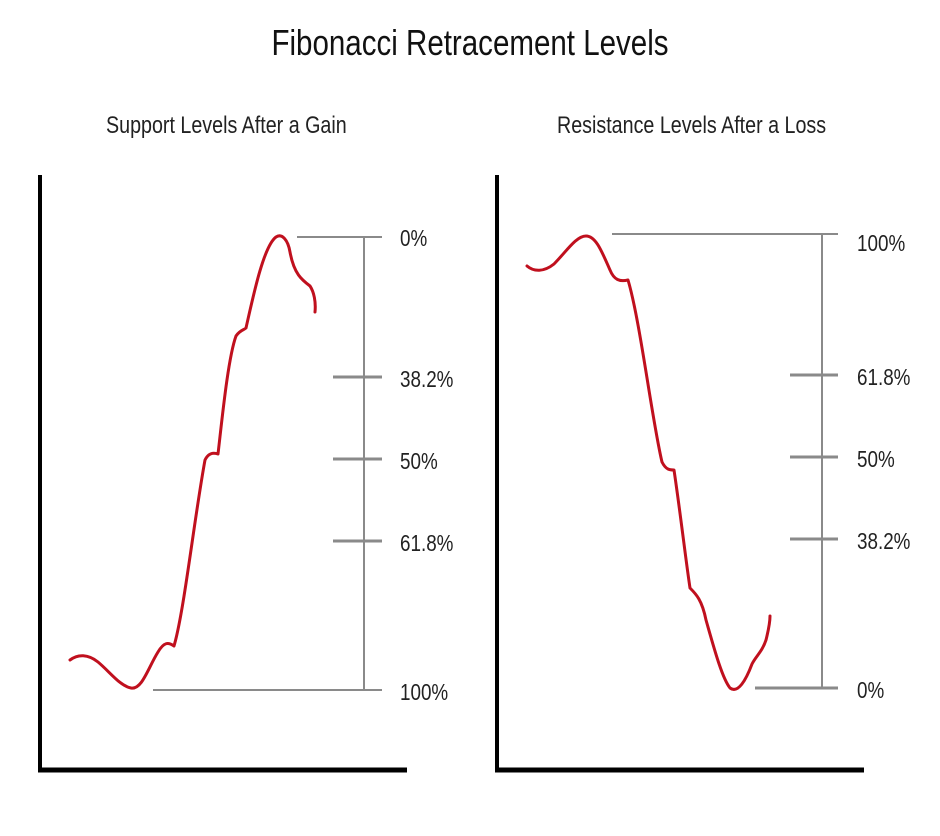 The height and width of the screenshot is (836, 940). Describe the element at coordinates (470, 42) in the screenshot. I see `diagram-title: Fibonacci Retracement Levels` at that location.